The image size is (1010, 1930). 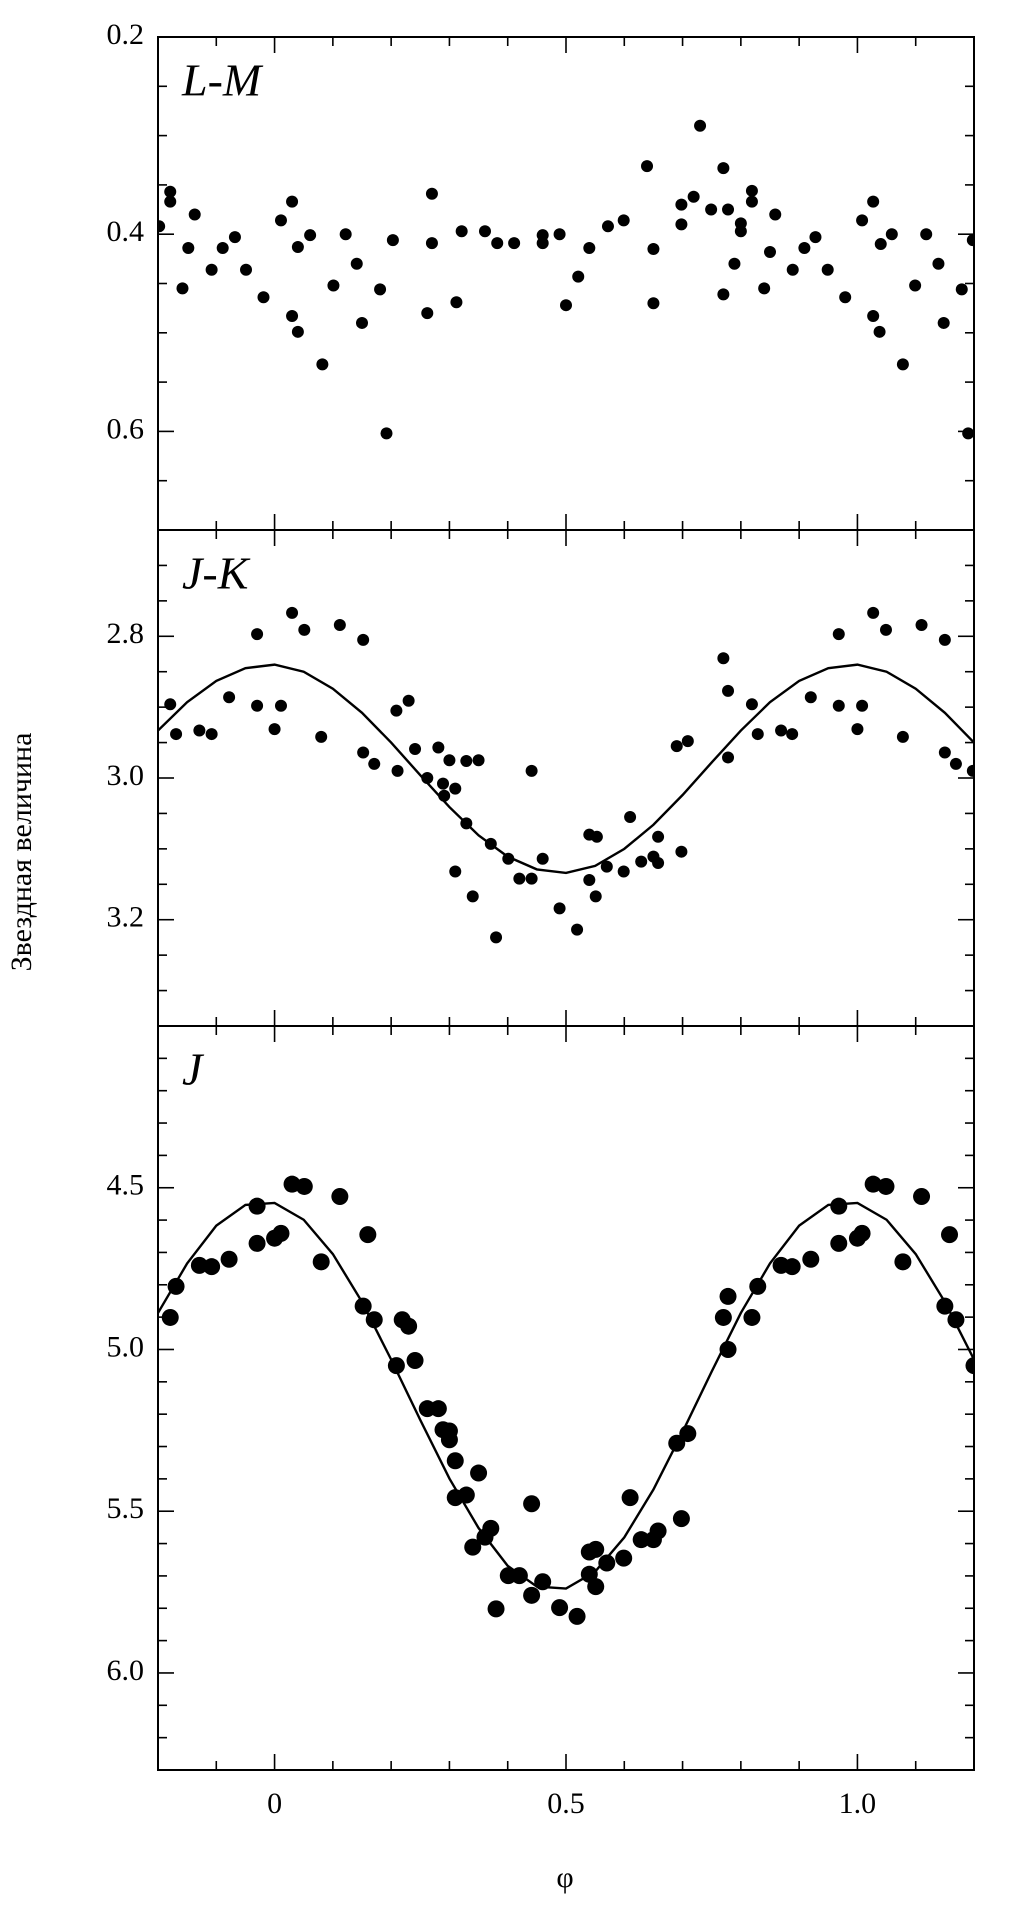 What do you see at coordinates (126, 34) in the screenshot?
I see `y-tick-label: 0.2` at bounding box center [126, 34].